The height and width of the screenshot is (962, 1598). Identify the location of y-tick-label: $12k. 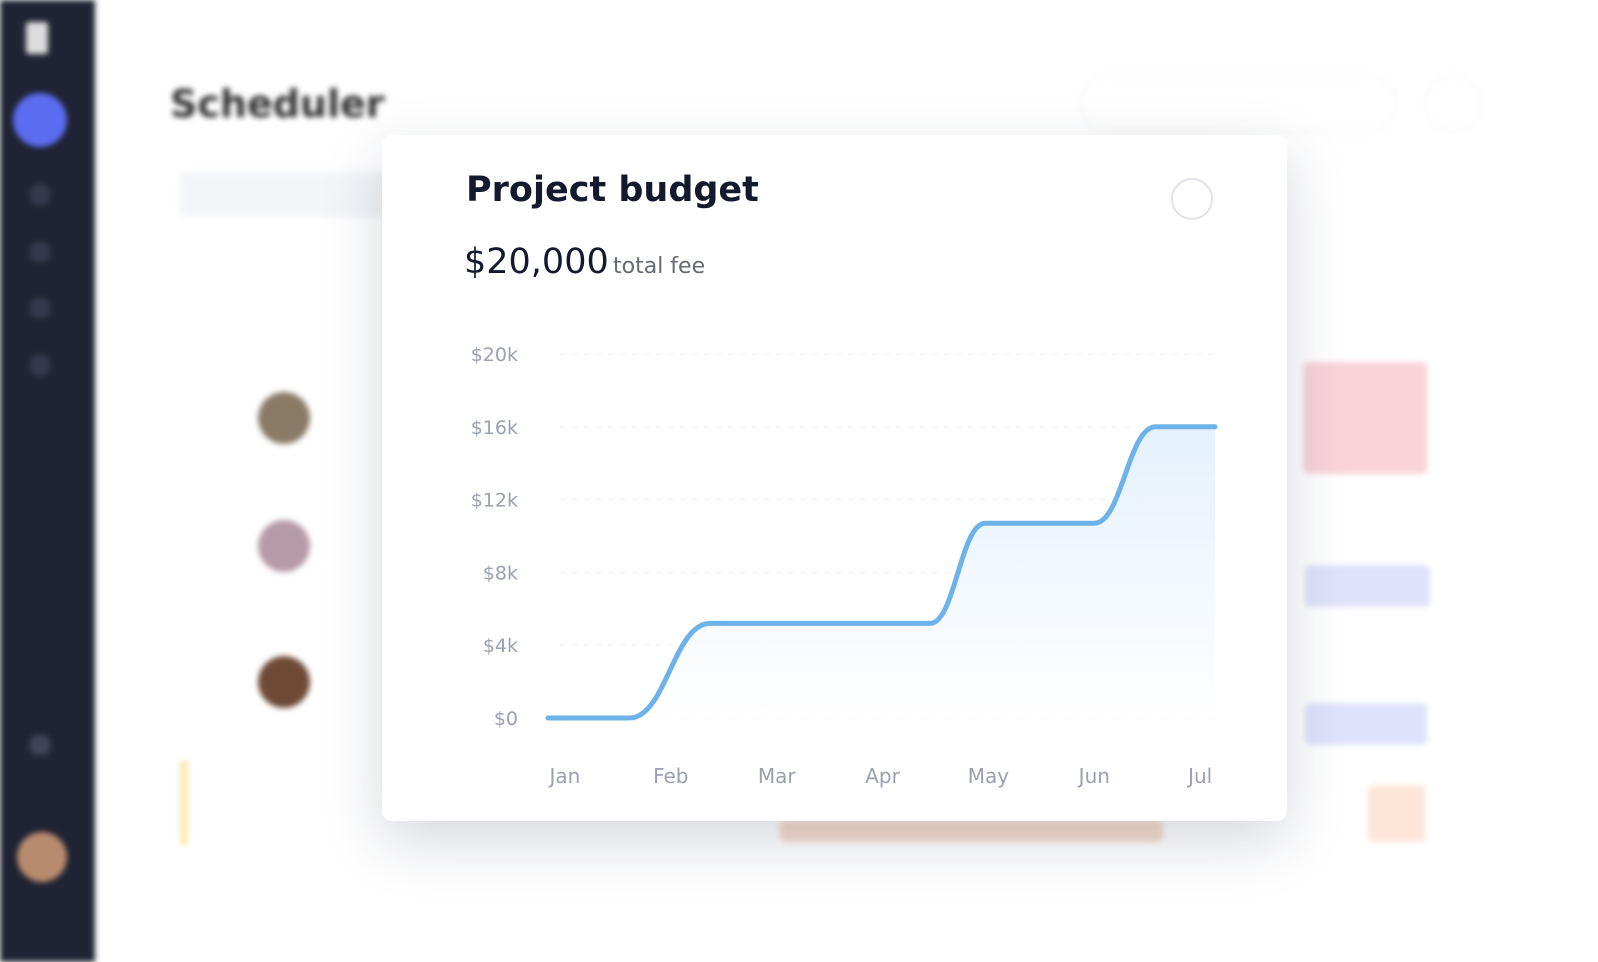
(494, 501).